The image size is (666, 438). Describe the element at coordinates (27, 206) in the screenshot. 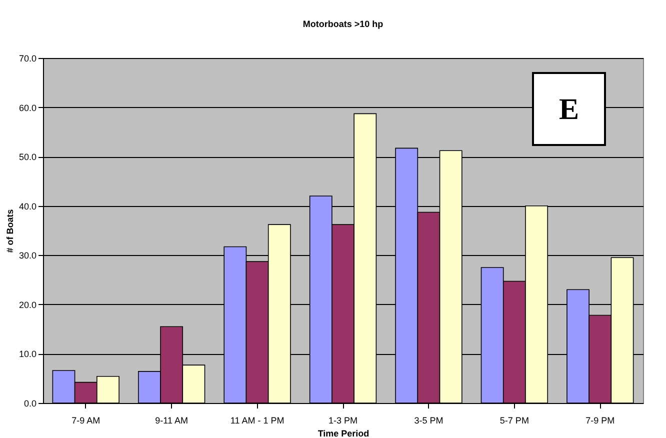

I see `y-tick-label: 40.0` at that location.